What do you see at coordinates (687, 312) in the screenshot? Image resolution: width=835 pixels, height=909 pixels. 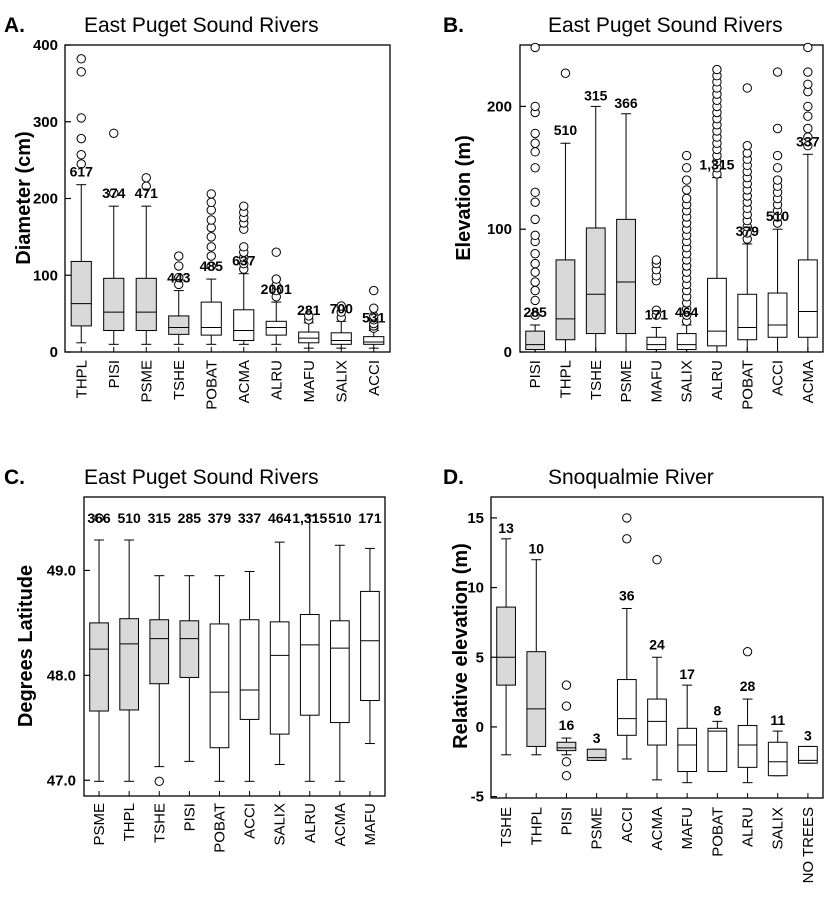 I see `count-label: 464` at bounding box center [687, 312].